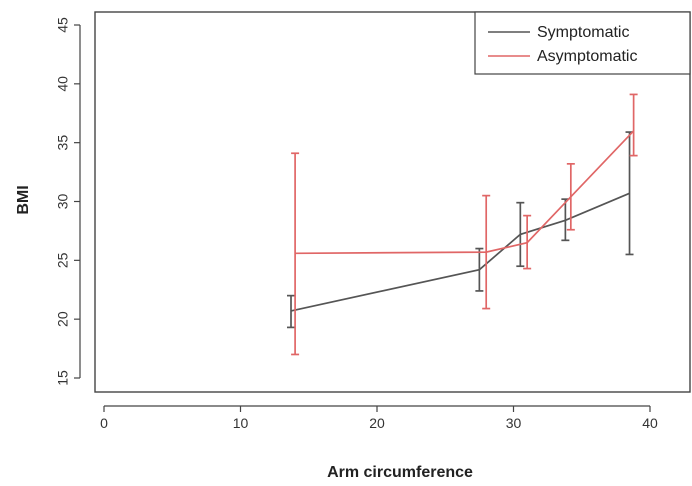  I want to click on y-axis-title: BMI, so click(23, 199).